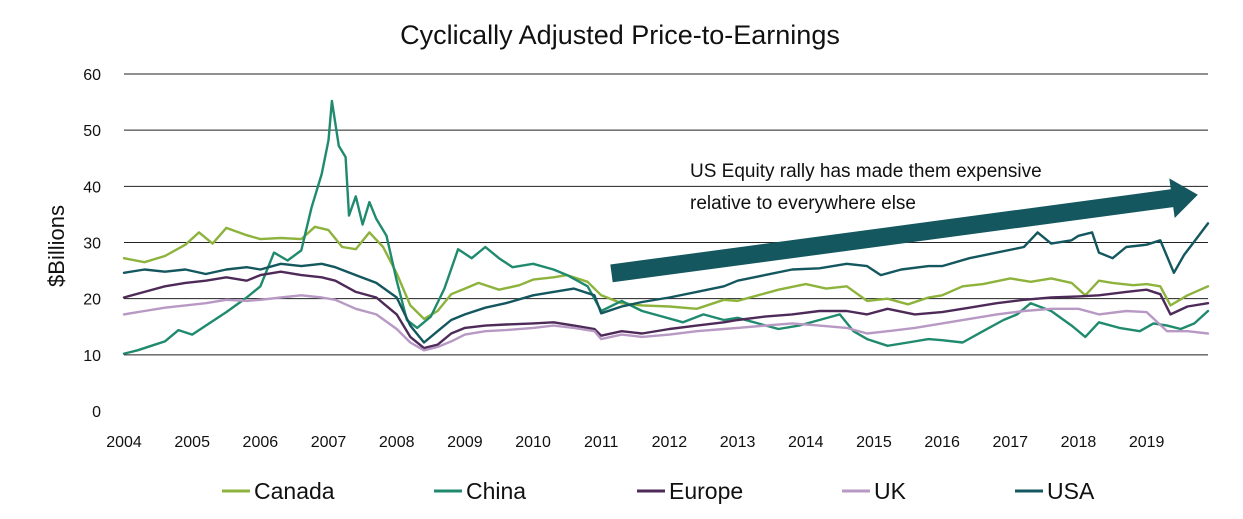 This screenshot has width=1243, height=519. I want to click on legend-item-europe: Europe, so click(690, 491).